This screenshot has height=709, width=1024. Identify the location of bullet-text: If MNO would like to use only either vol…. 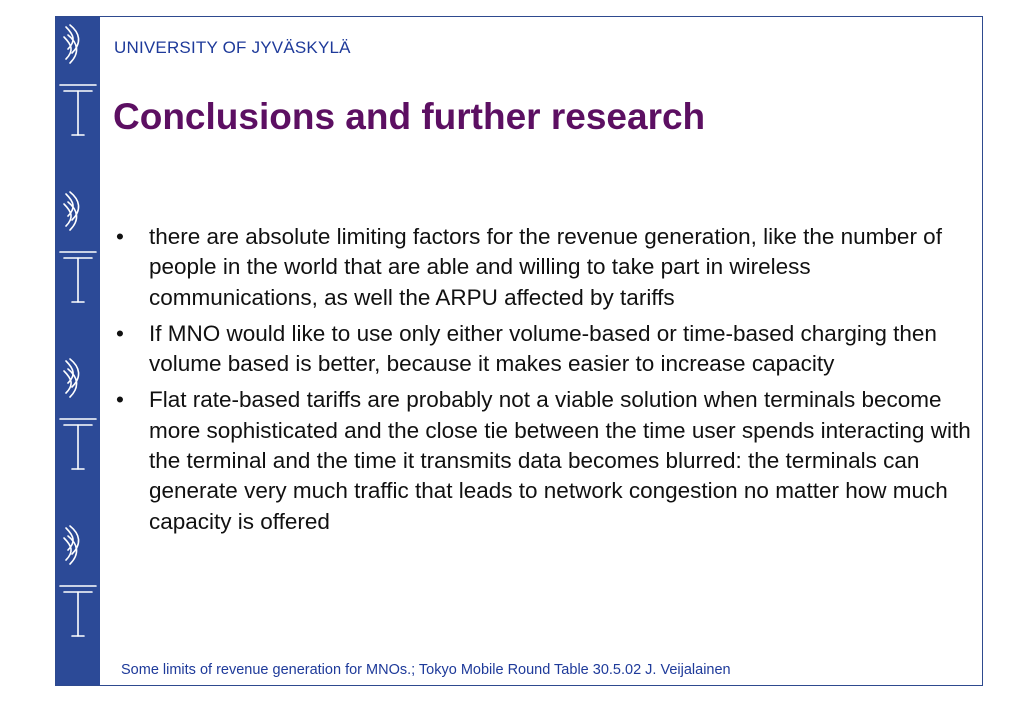
(543, 348).